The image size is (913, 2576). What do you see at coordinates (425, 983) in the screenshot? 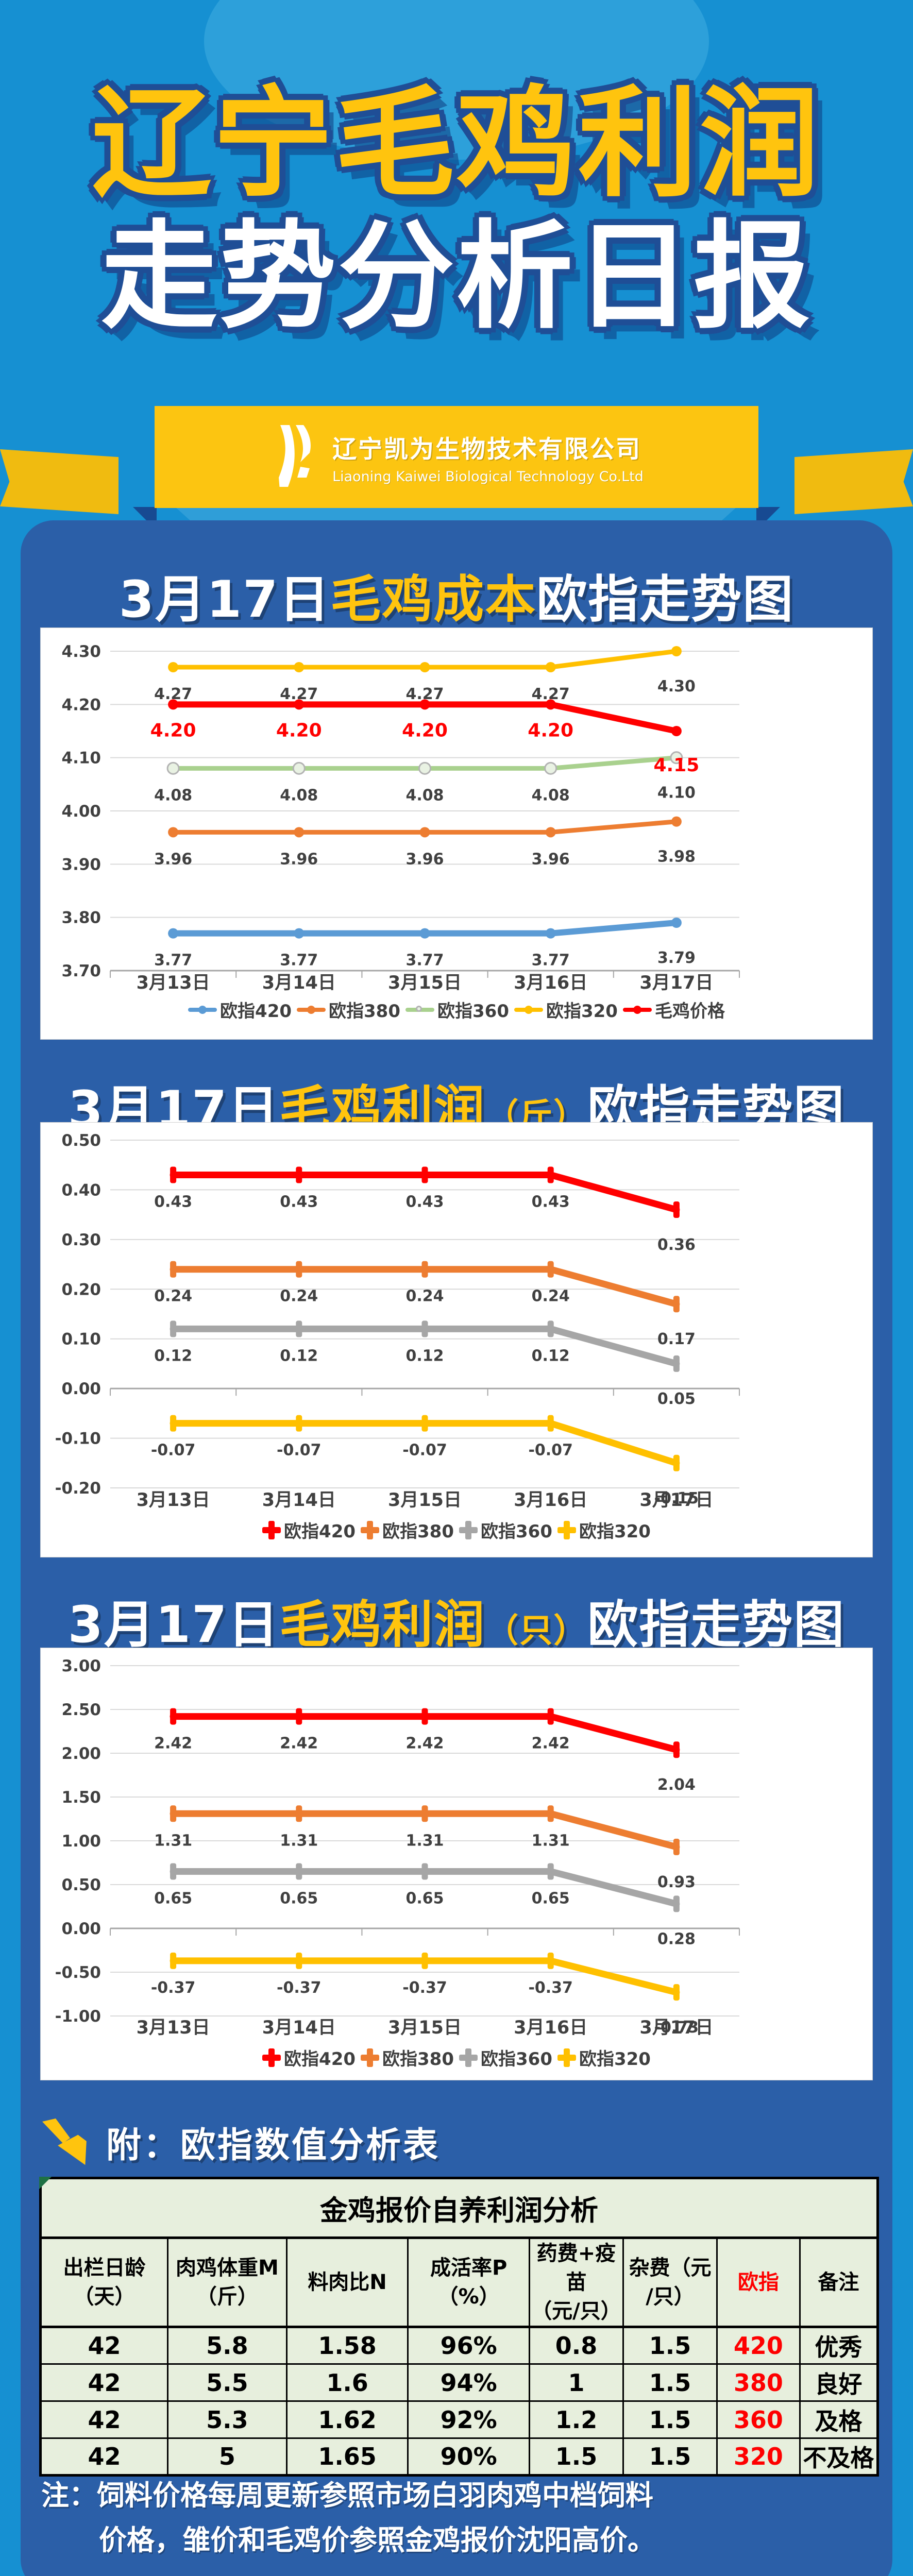
I see `svg-text: 3月15日` at bounding box center [425, 983].